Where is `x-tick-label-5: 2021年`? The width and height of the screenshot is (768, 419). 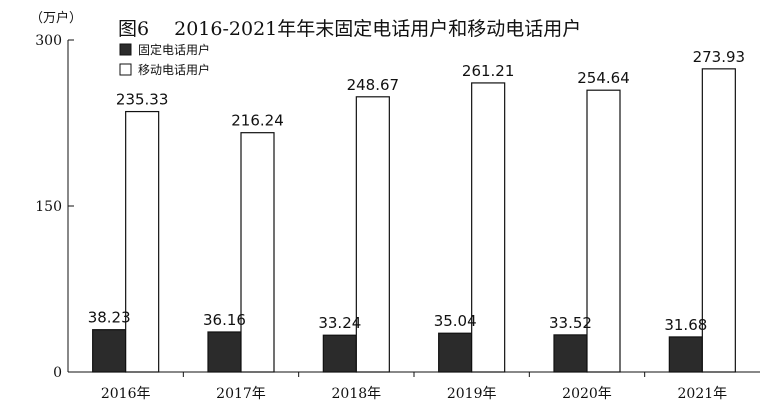 x-tick-label-5: 2021年 is located at coordinates (703, 394).